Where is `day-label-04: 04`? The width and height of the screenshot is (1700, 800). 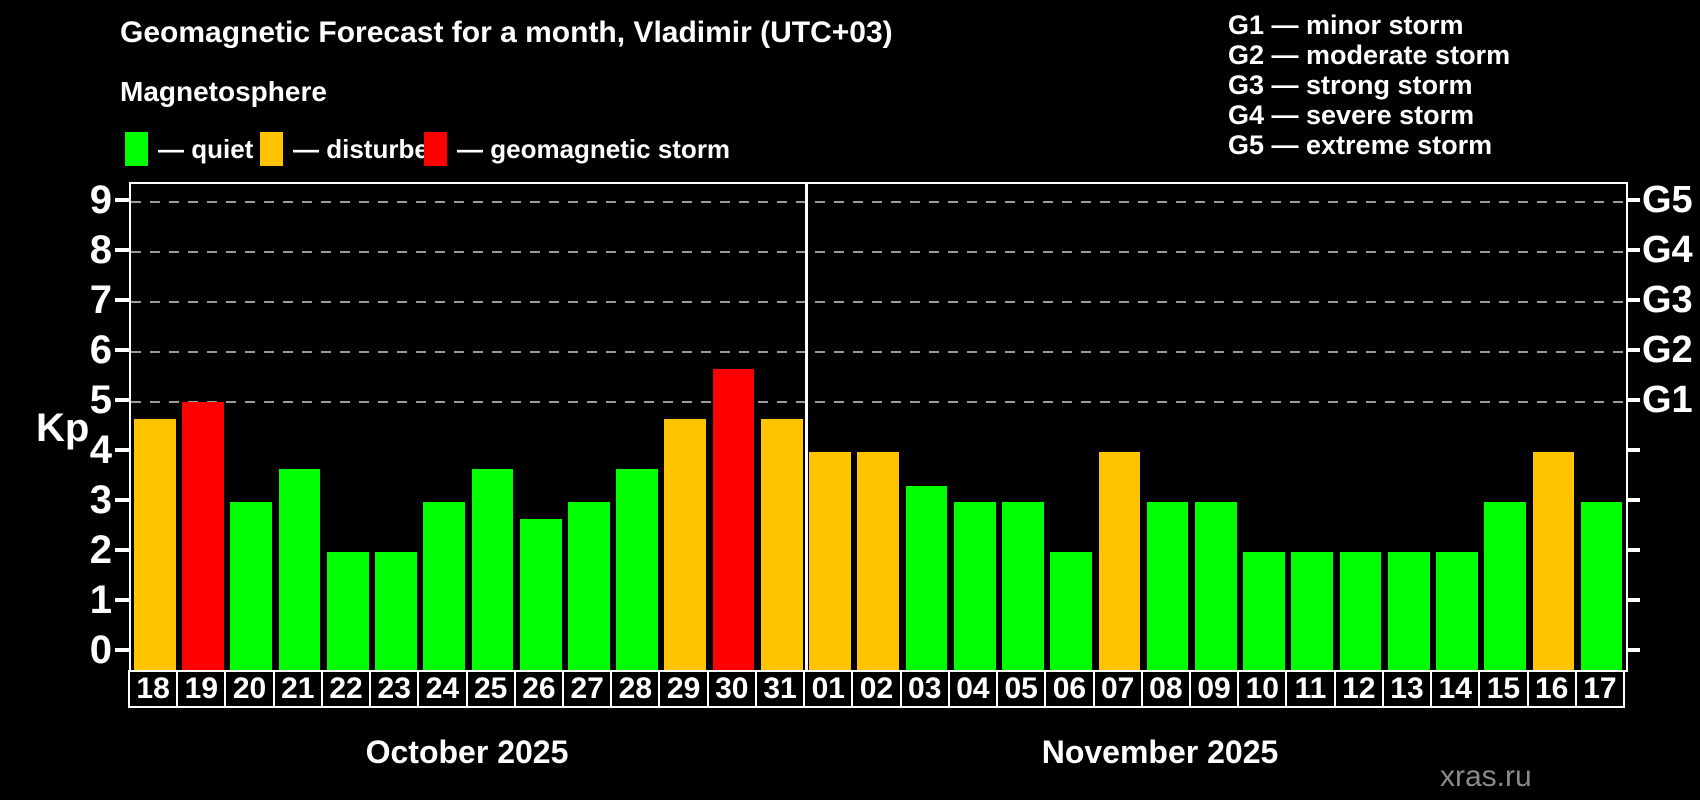 day-label-04: 04 is located at coordinates (973, 689).